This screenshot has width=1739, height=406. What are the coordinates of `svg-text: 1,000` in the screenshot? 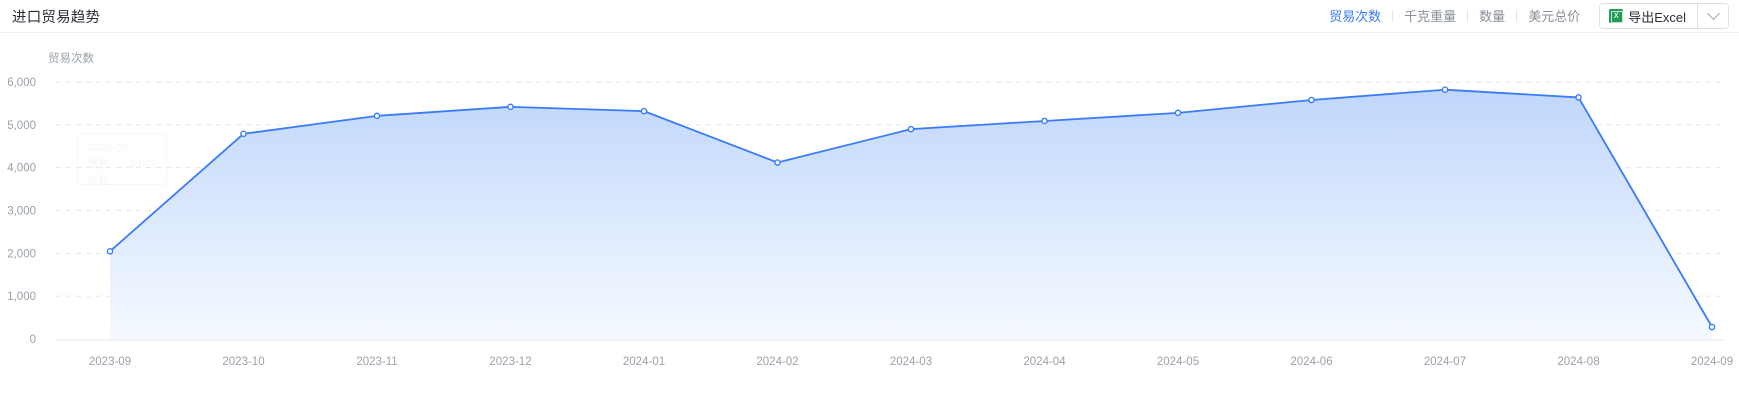 It's located at (21, 297).